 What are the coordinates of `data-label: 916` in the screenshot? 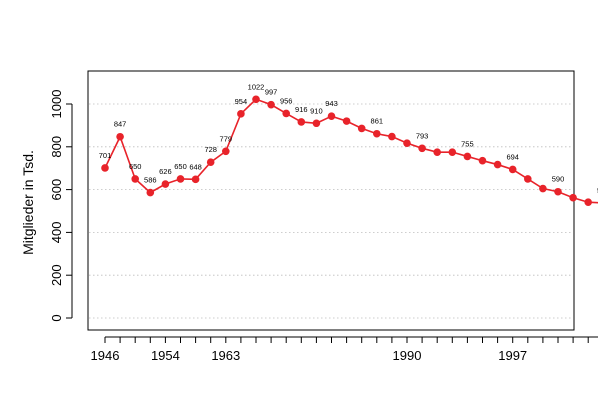 It's located at (301, 109).